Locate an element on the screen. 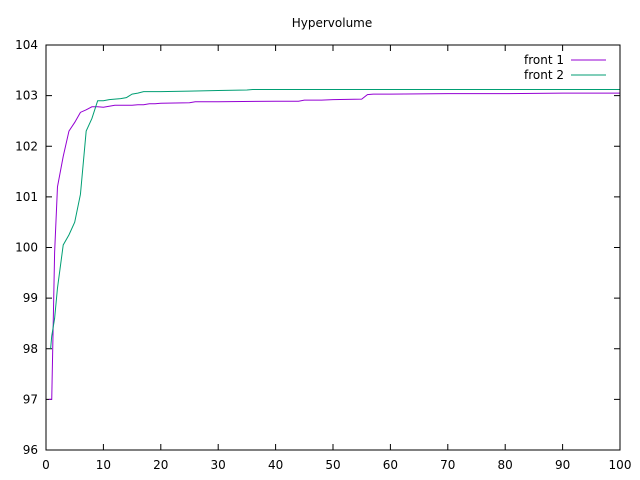  y-tick-label: 104 is located at coordinates (26, 45).